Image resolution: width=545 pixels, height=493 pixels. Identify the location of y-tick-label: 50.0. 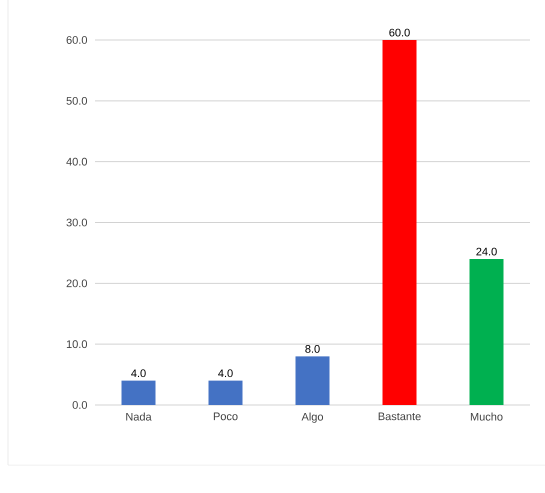
(77, 100).